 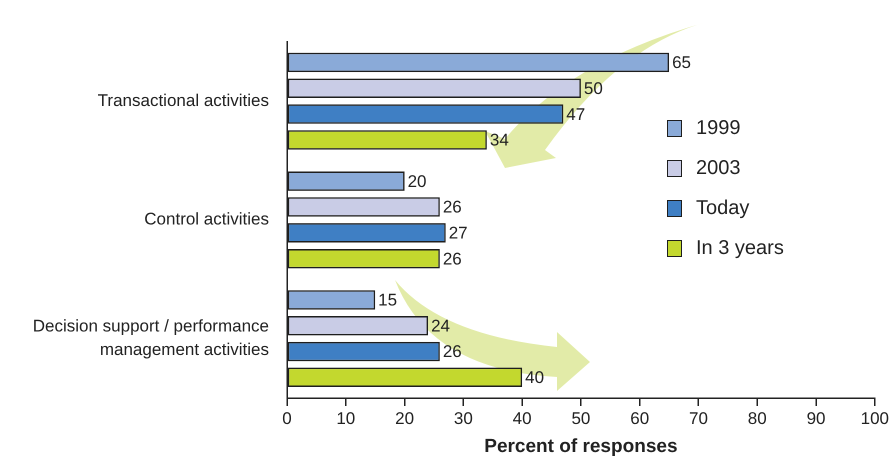 What do you see at coordinates (875, 418) in the screenshot?
I see `x-tick-label: 100` at bounding box center [875, 418].